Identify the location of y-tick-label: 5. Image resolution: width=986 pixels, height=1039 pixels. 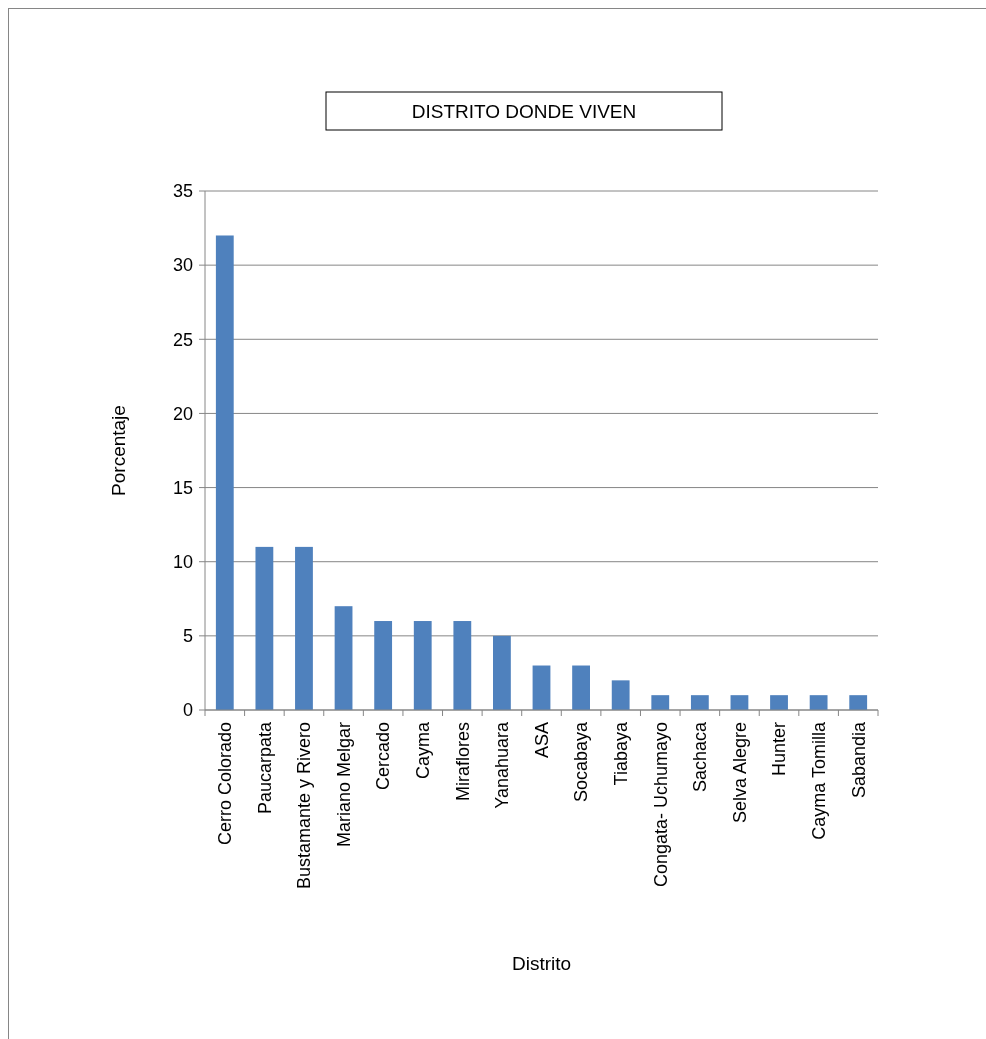
(187, 636).